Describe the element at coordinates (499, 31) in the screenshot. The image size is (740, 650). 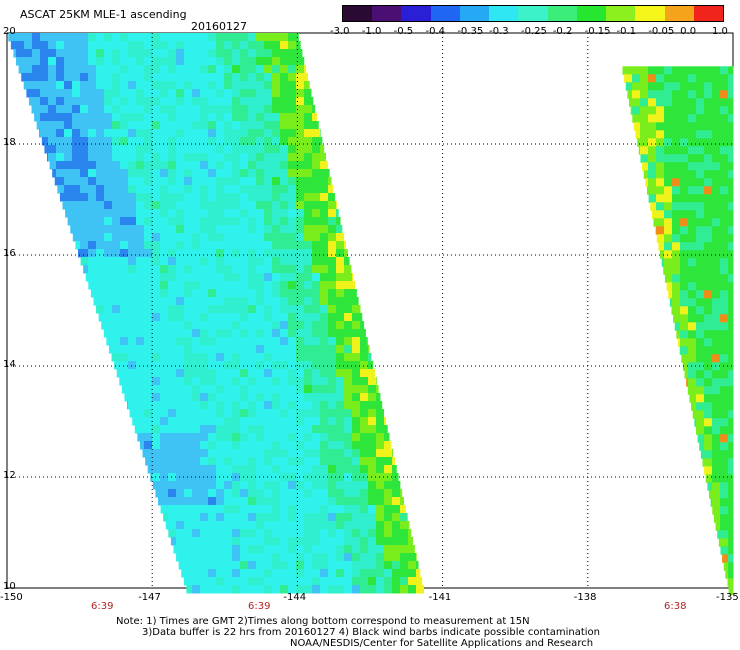
I see `colorbar-label: -0.3` at that location.